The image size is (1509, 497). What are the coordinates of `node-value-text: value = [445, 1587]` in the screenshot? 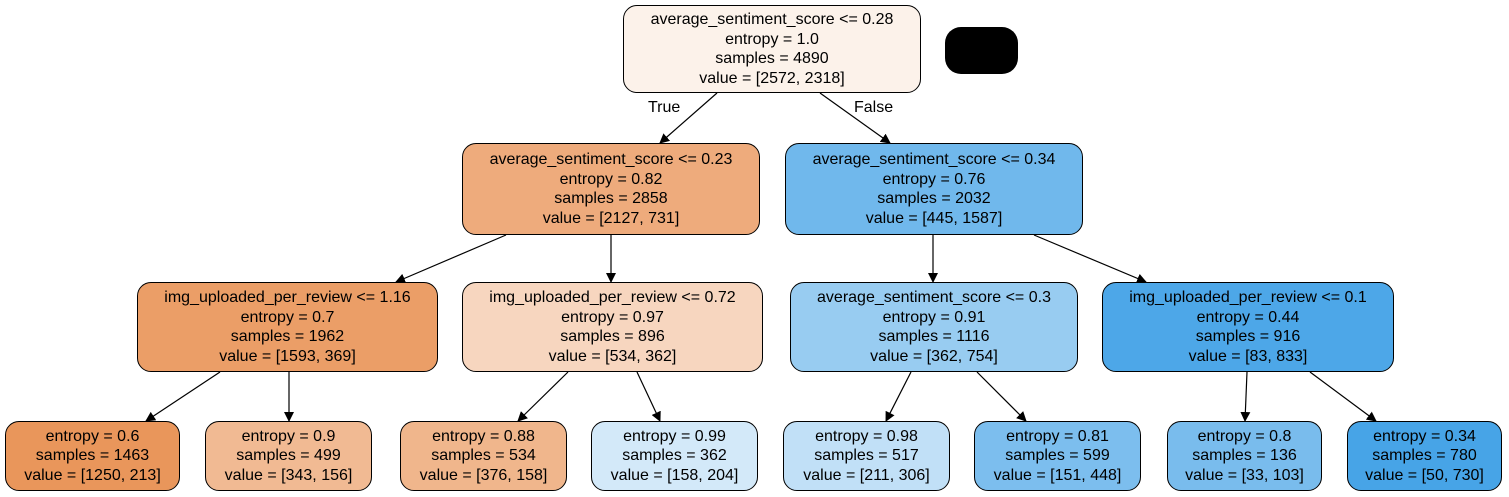 It's located at (934, 218).